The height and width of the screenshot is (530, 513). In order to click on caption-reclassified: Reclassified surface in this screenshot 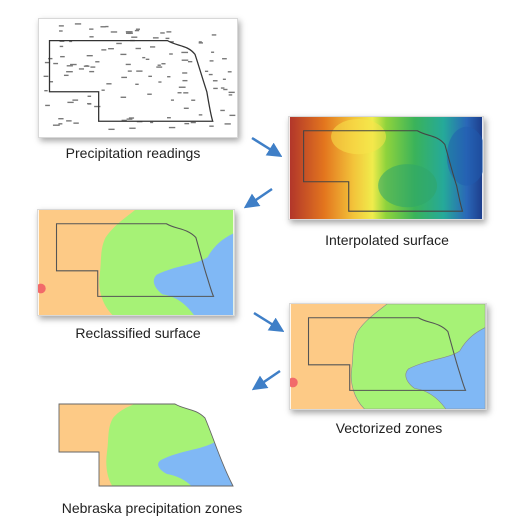, I will do `click(138, 333)`.